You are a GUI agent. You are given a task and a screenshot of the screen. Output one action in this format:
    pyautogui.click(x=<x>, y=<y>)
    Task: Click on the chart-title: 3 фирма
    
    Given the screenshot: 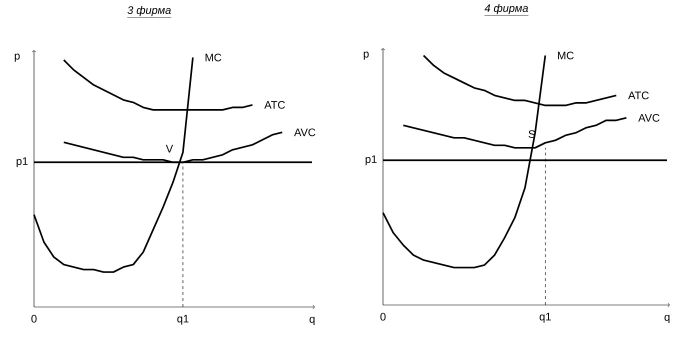 What is the action you would take?
    pyautogui.click(x=149, y=11)
    